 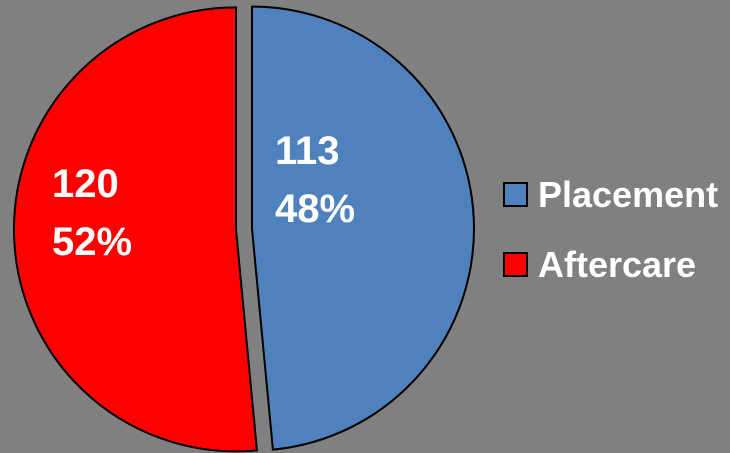 What do you see at coordinates (628, 194) in the screenshot?
I see `legend-label-placement: Placement` at bounding box center [628, 194].